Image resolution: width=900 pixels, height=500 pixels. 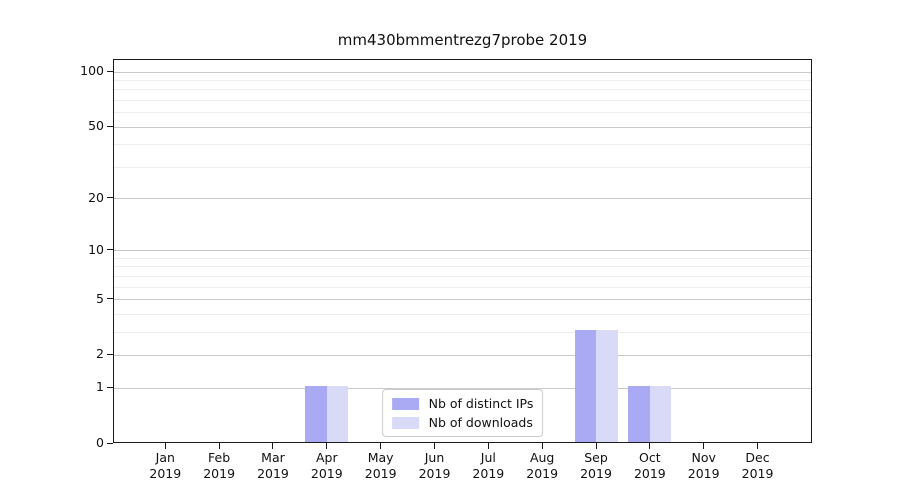 What do you see at coordinates (462, 413) in the screenshot?
I see `legend: Nb of distinct IPs Nb of downloads` at bounding box center [462, 413].